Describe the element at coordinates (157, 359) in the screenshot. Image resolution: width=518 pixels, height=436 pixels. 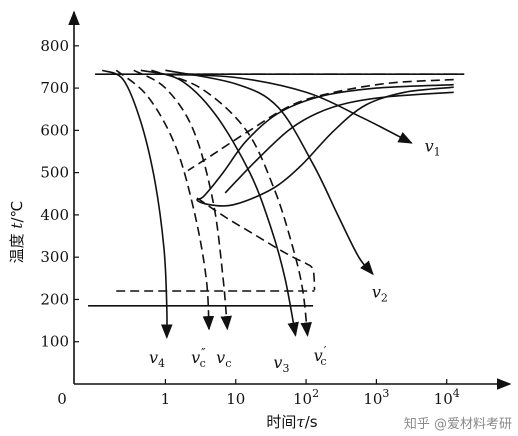
I see `curve-label-3: v4` at that location.